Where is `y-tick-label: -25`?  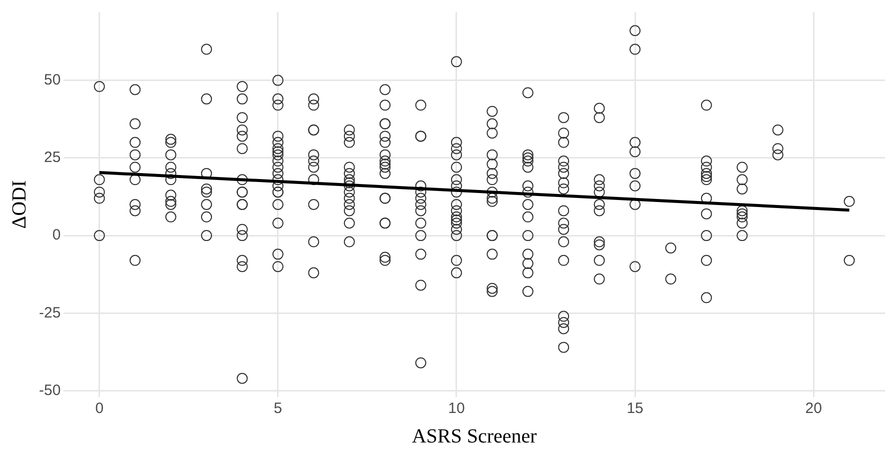
y-tick-label: -25 is located at coordinates (49, 313).